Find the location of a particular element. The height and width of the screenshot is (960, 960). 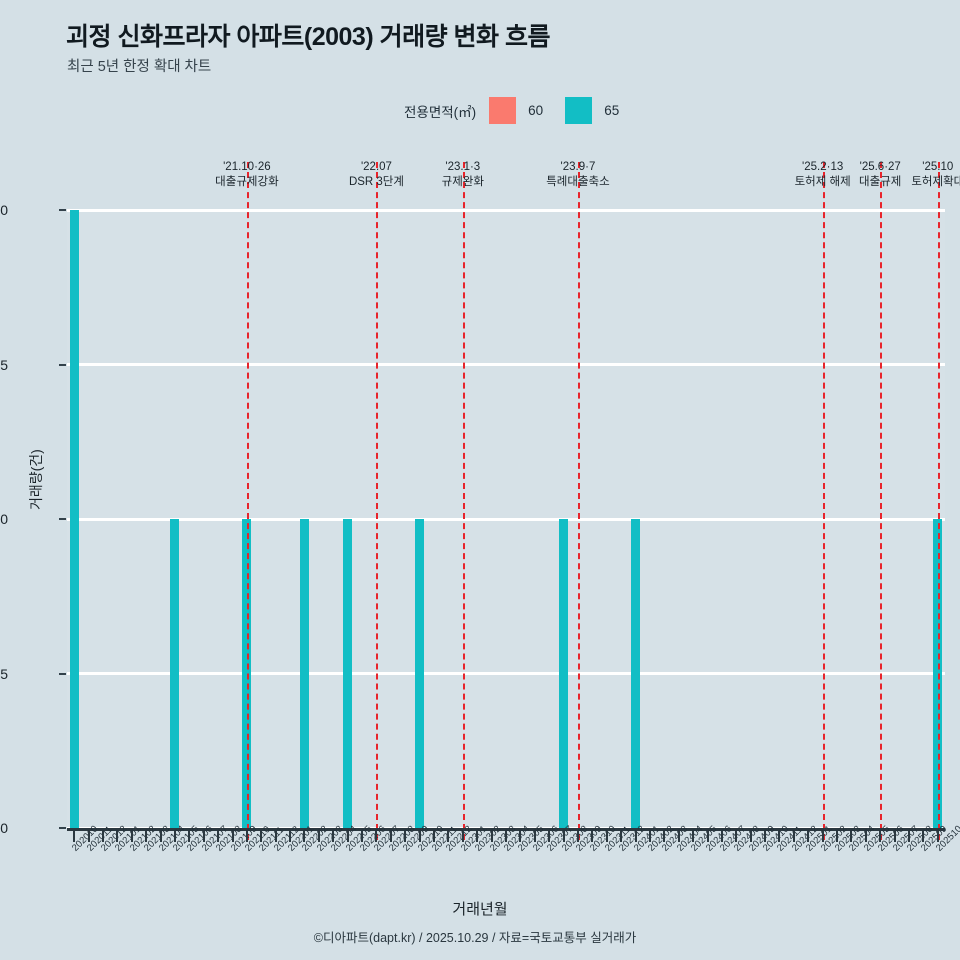

event-annotation-date: '21.10·26 is located at coordinates (247, 167).